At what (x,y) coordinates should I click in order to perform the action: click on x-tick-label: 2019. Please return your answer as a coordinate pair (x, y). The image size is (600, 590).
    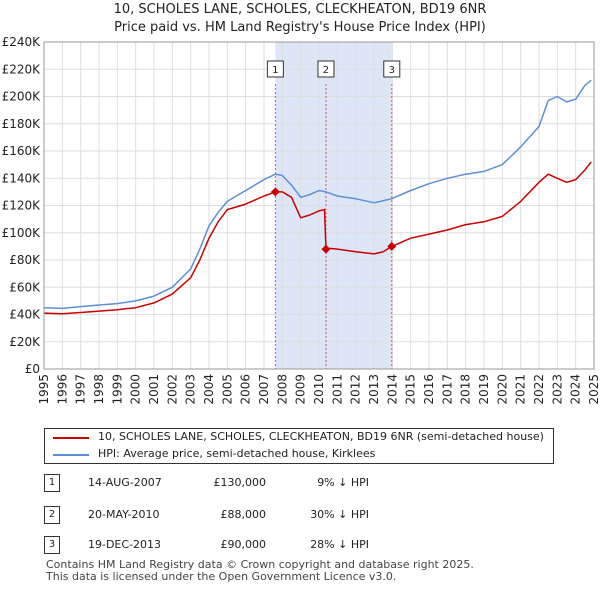
    Looking at the image, I should click on (484, 389).